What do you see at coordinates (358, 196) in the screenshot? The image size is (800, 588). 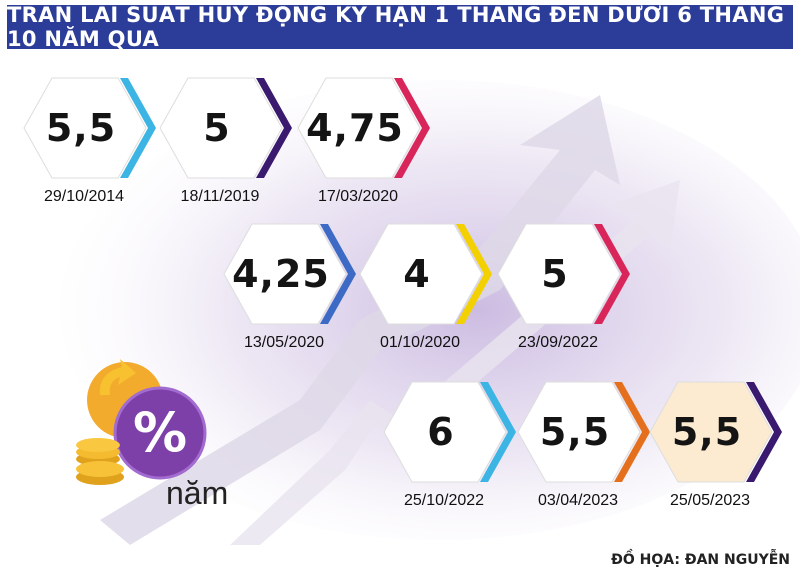 I see `rate-date: 17/03/2020` at bounding box center [358, 196].